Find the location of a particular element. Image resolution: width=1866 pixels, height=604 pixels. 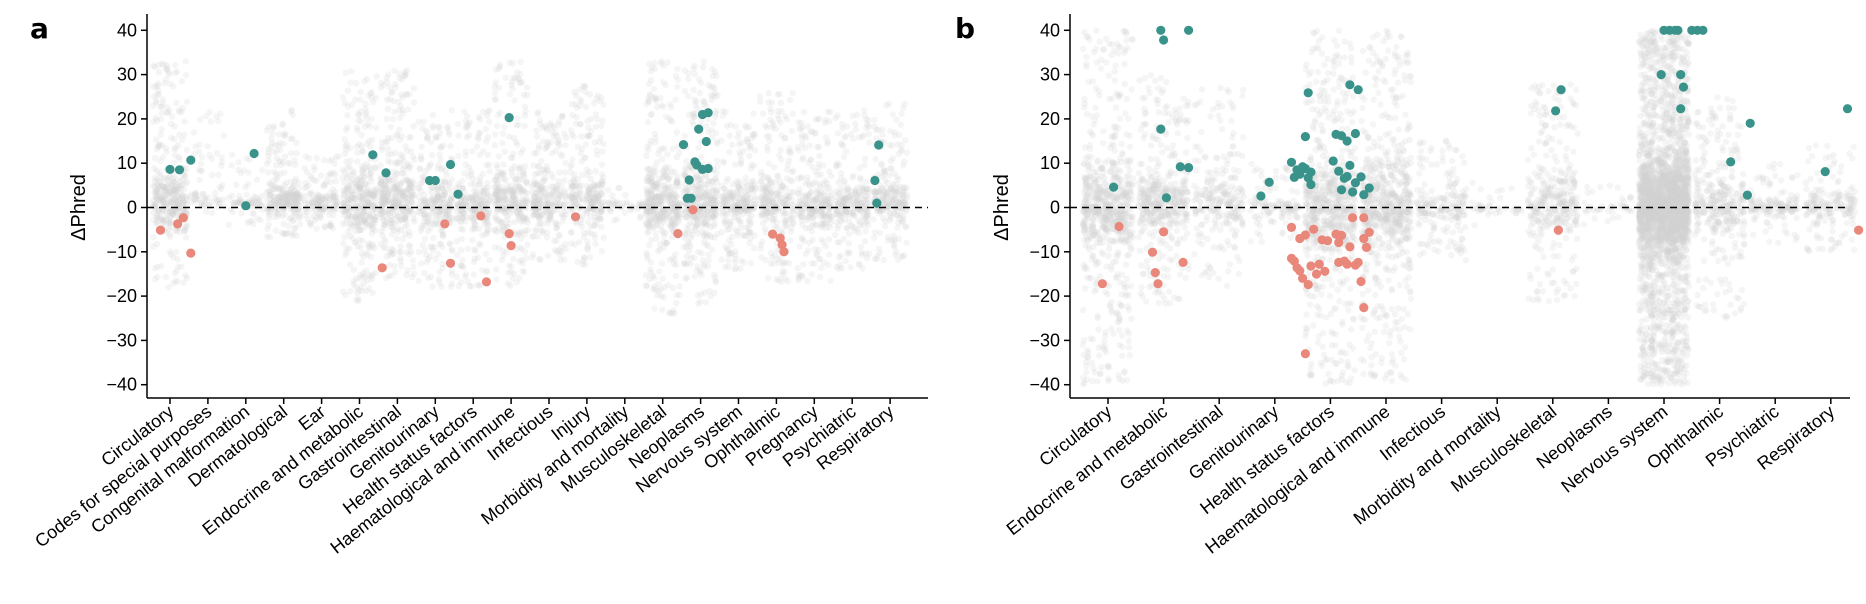

background-points-ear is located at coordinates (321, 192).